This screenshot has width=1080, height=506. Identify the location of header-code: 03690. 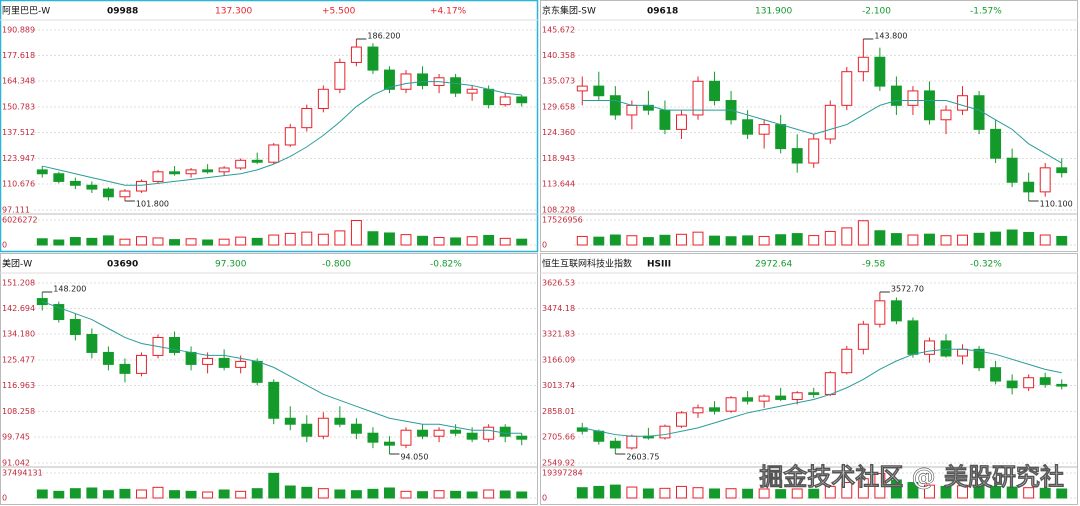
(122, 265).